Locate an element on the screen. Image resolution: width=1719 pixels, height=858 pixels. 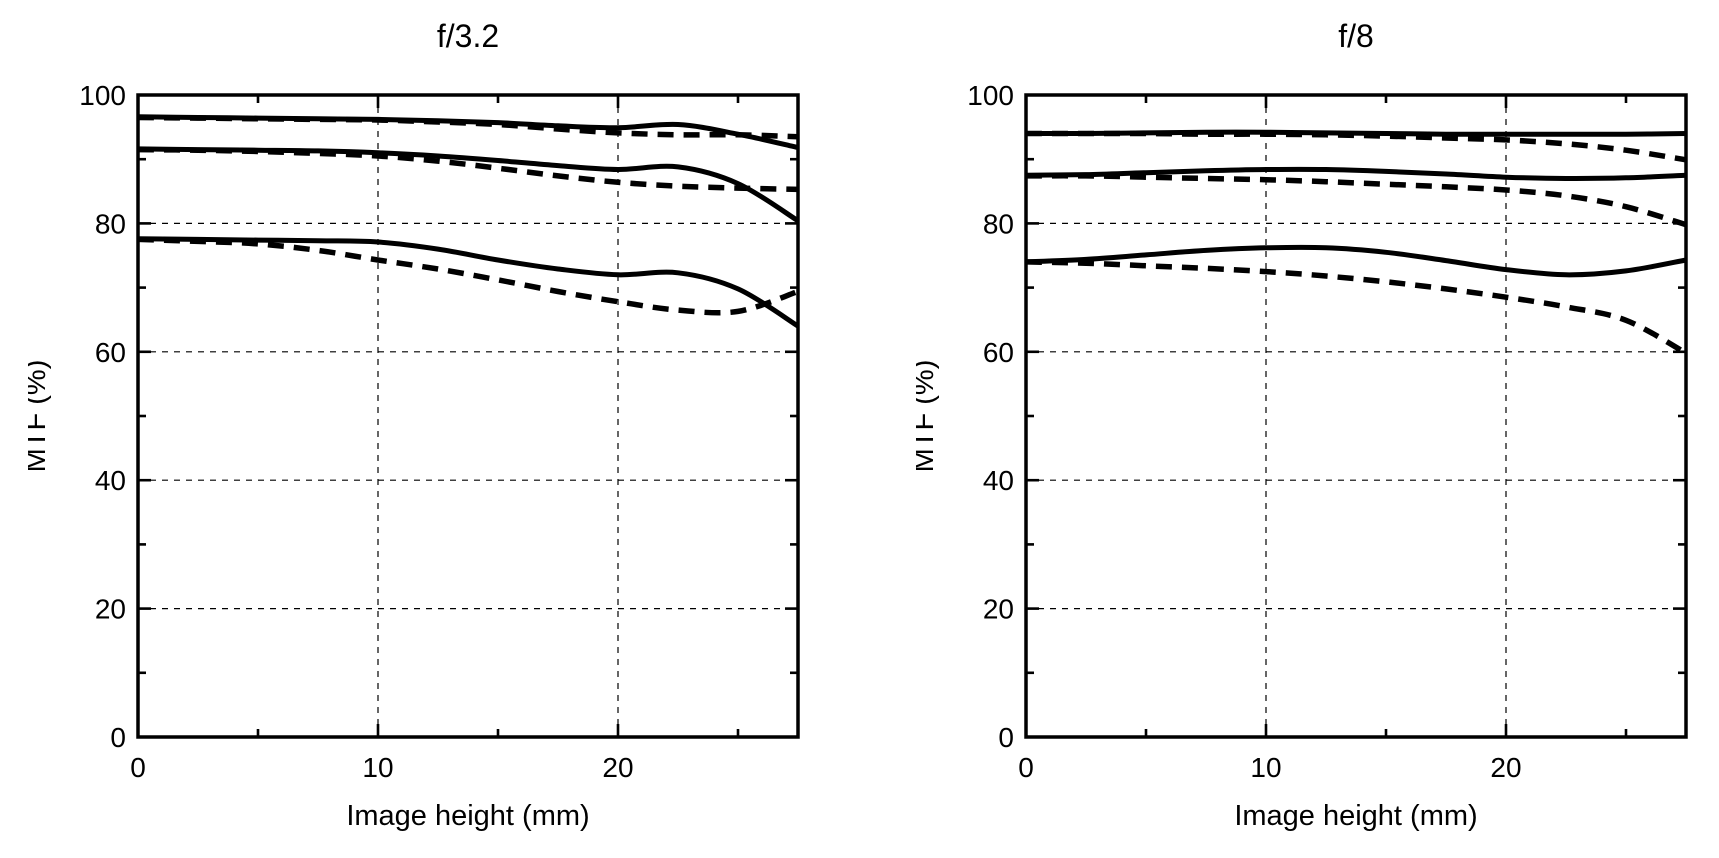
chart-title: f/3.2 is located at coordinates (468, 36).